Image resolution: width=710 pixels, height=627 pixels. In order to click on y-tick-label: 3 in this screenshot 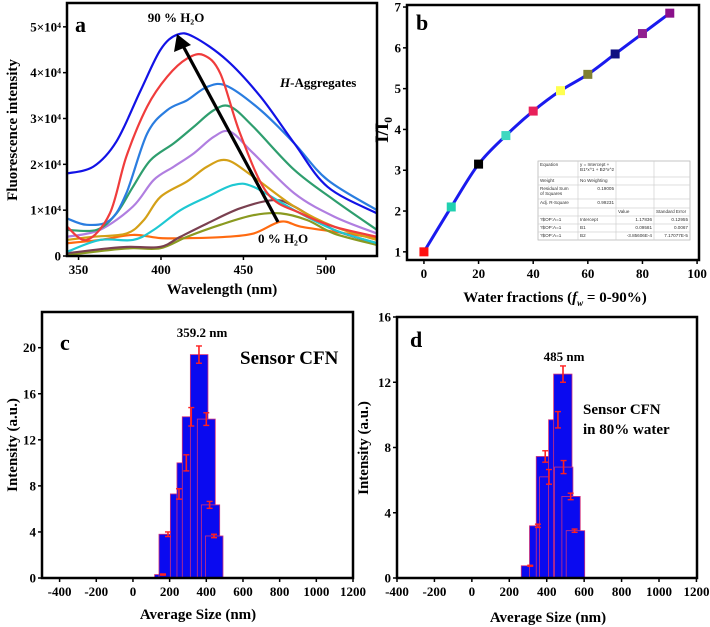, I will do `click(398, 170)`.